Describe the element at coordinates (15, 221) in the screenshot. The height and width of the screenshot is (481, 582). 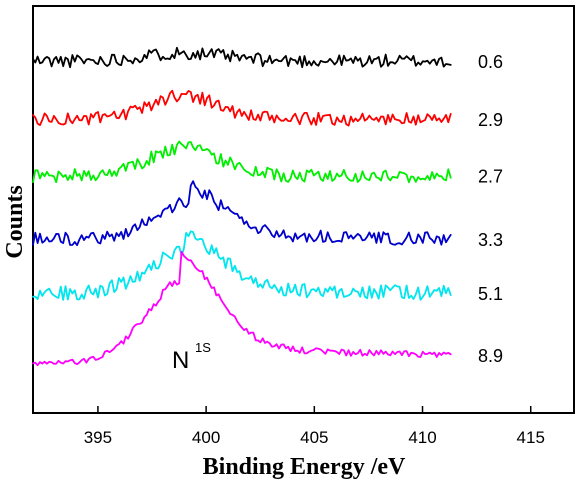
I see `y-axis-title: Counts` at that location.